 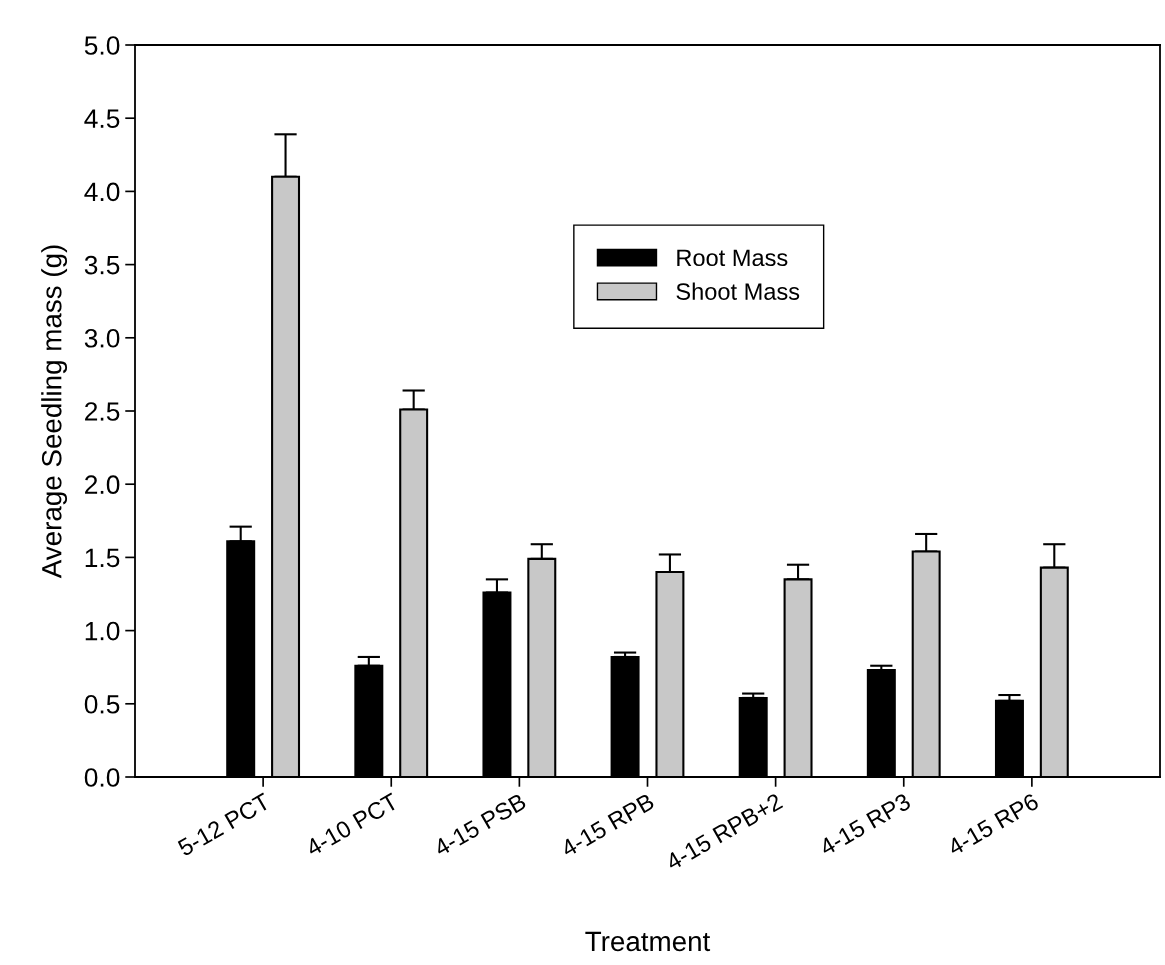 I want to click on y-tick-label: 0.5, so click(x=102, y=704).